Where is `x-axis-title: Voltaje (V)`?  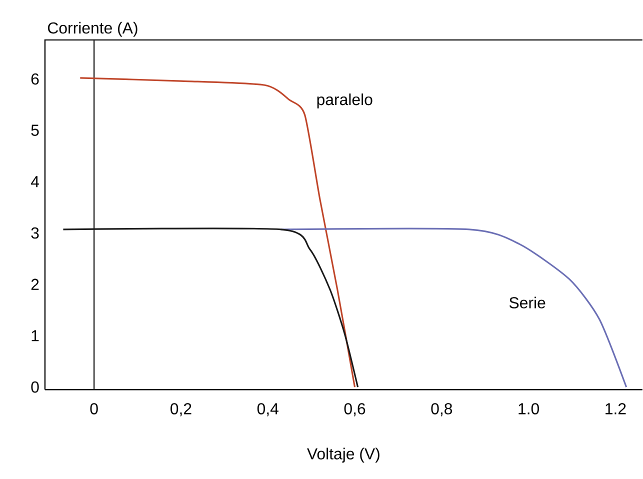
x-axis-title: Voltaje (V) is located at coordinates (343, 455).